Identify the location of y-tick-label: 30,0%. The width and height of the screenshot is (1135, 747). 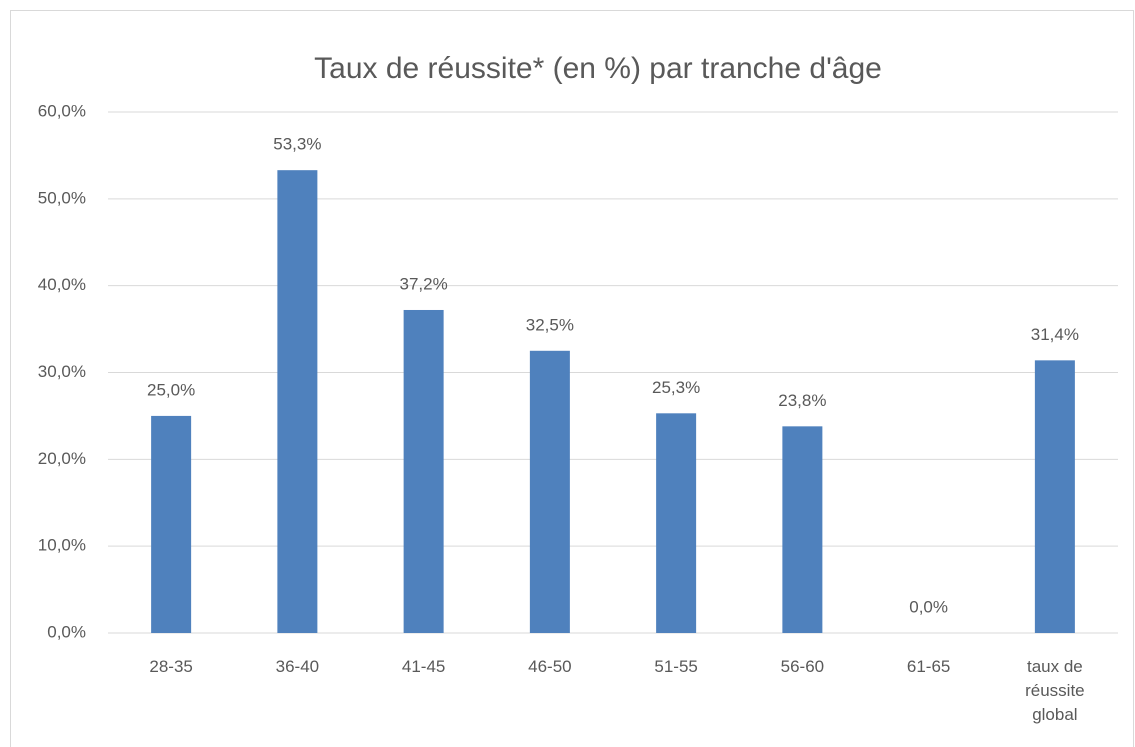
(62, 371).